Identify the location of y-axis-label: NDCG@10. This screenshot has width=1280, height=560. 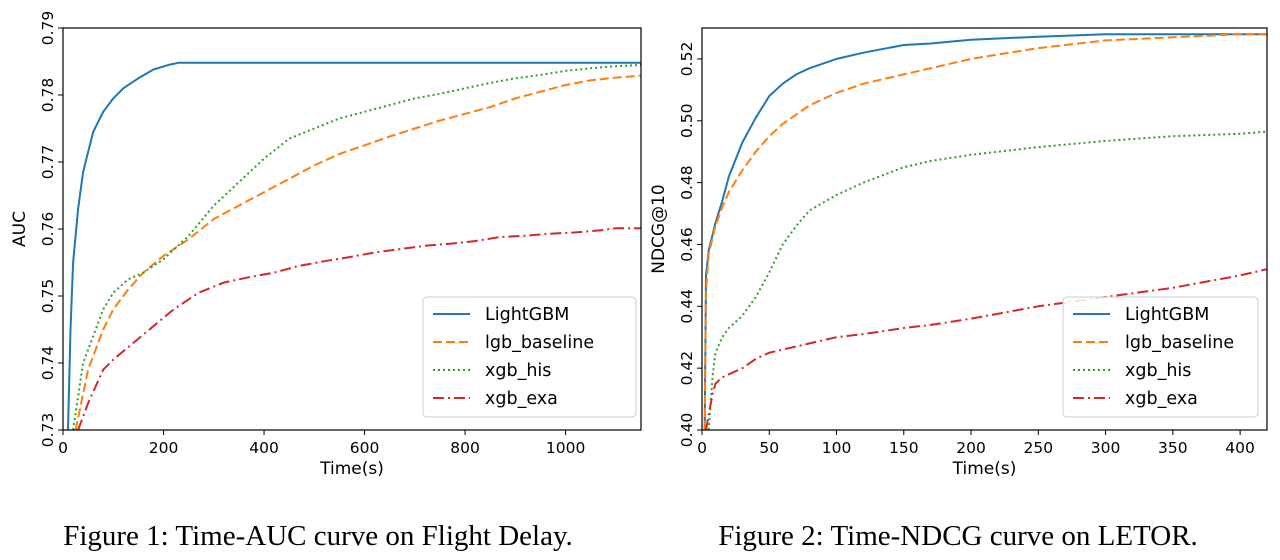
(659, 228).